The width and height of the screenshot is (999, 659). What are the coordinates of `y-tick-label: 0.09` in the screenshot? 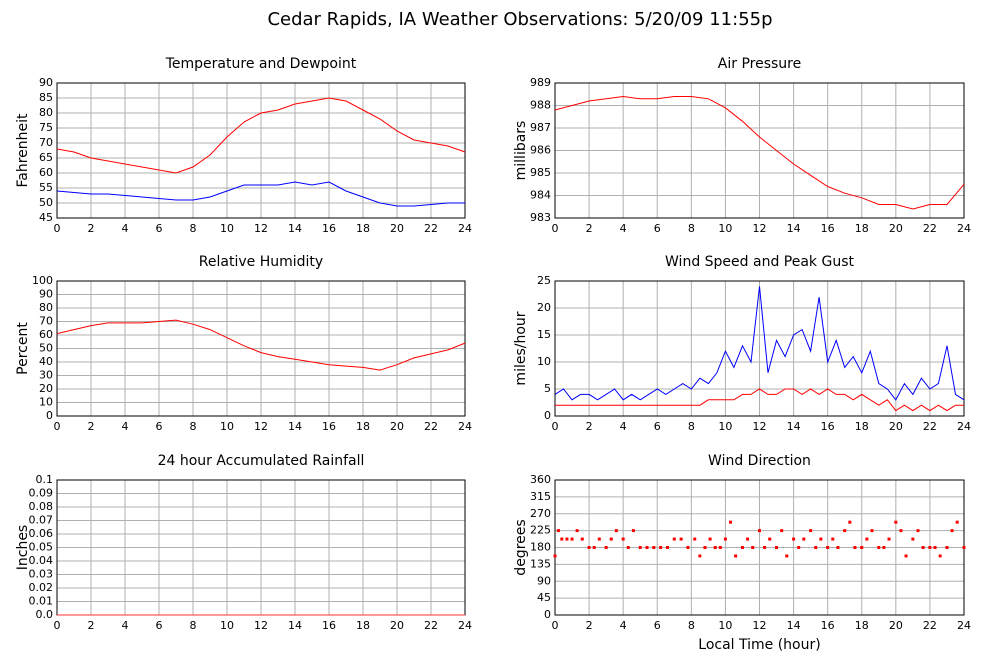 It's located at (41, 493).